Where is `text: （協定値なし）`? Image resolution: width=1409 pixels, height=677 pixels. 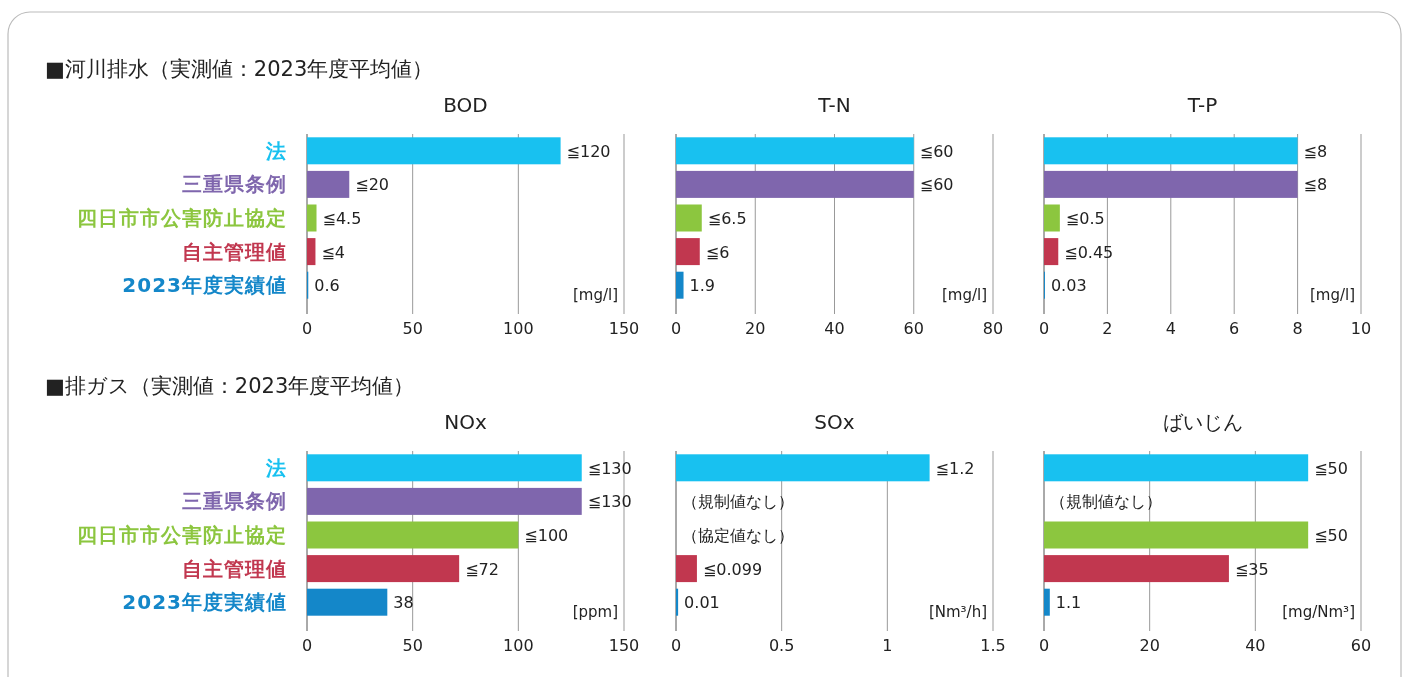
text: （協定値なし） is located at coordinates (738, 535).